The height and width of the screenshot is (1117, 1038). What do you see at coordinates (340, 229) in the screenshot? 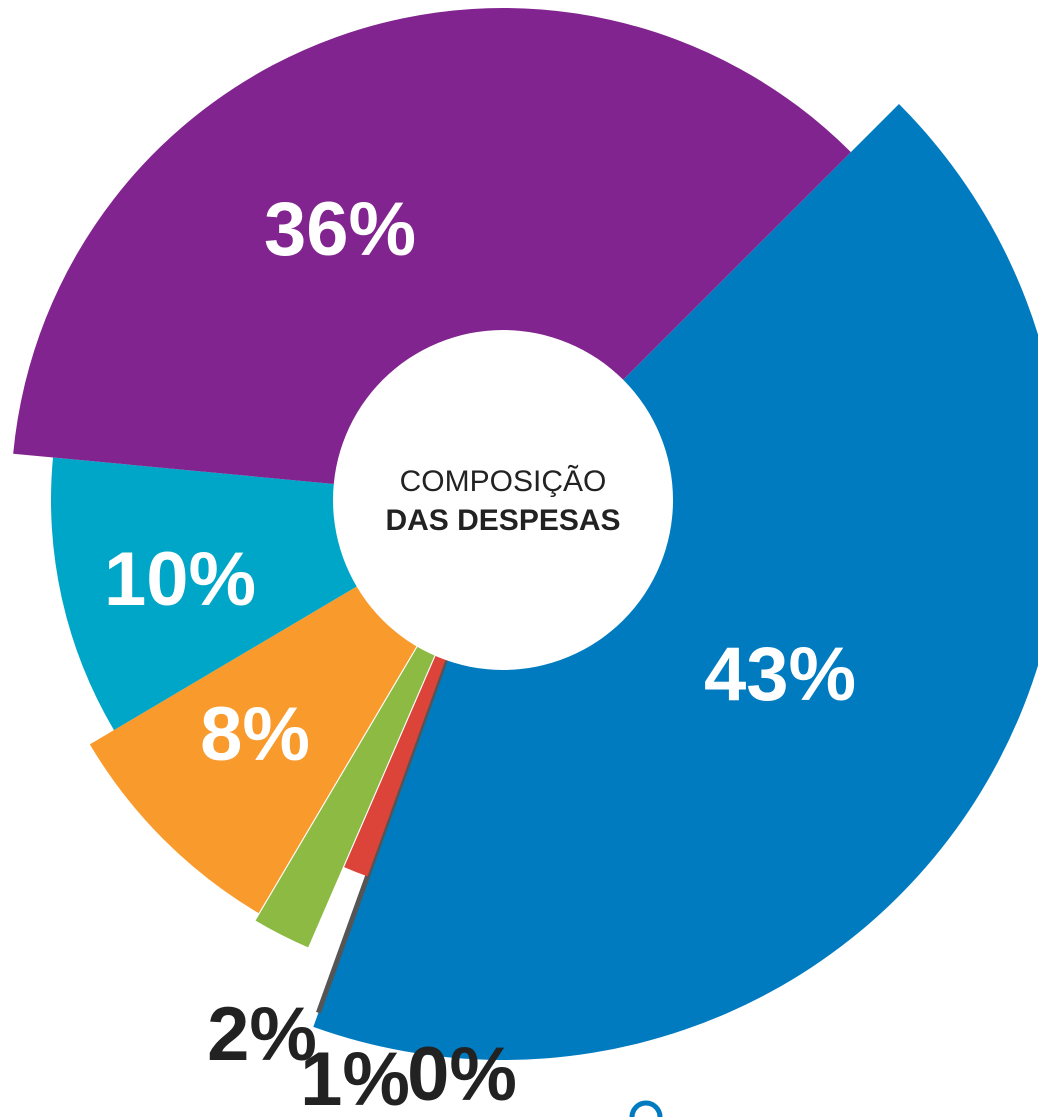
I see `data-label: 36%` at bounding box center [340, 229].